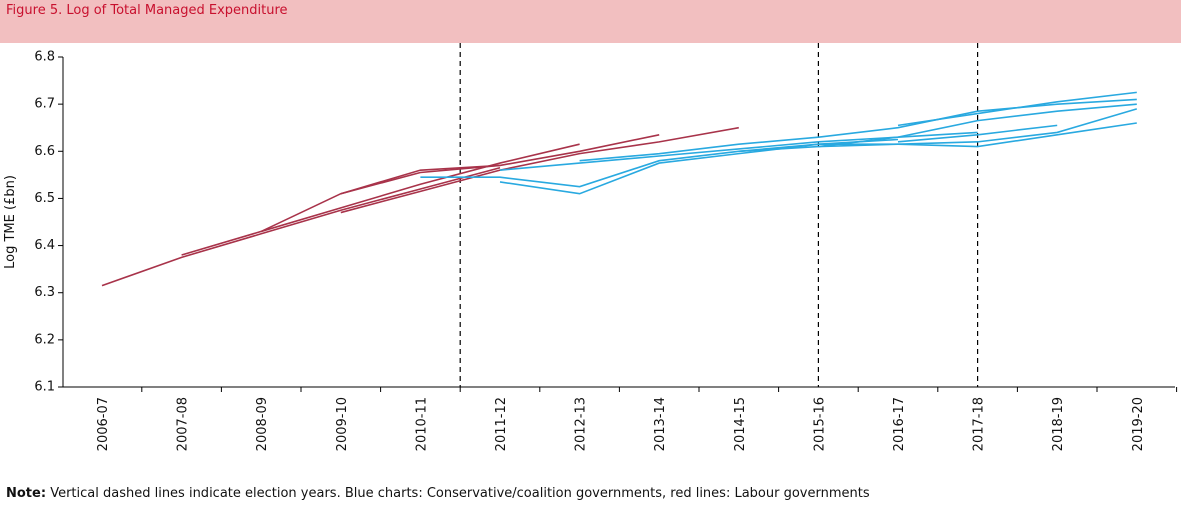 The image size is (1181, 513). I want to click on x-tick-label: 2009-10, so click(342, 424).